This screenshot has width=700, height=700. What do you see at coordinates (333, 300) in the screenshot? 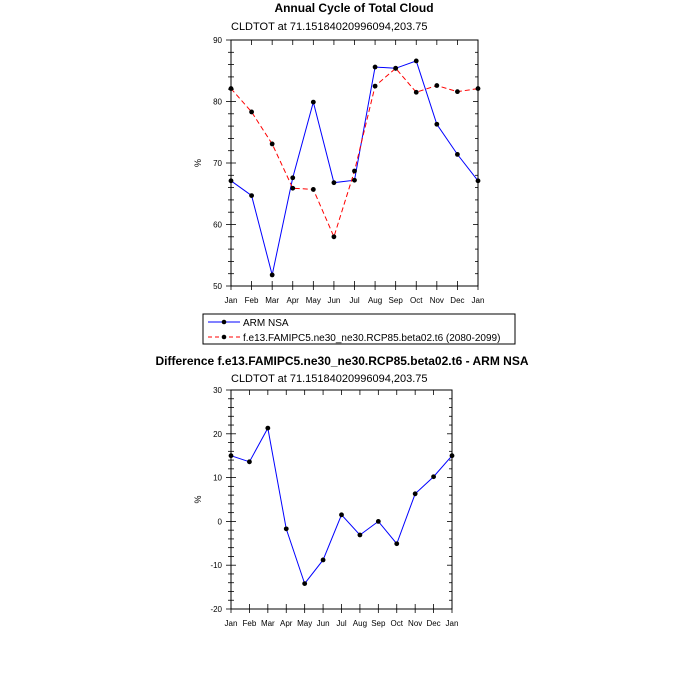
I see `chart1-xtick-label: Jun` at bounding box center [333, 300].